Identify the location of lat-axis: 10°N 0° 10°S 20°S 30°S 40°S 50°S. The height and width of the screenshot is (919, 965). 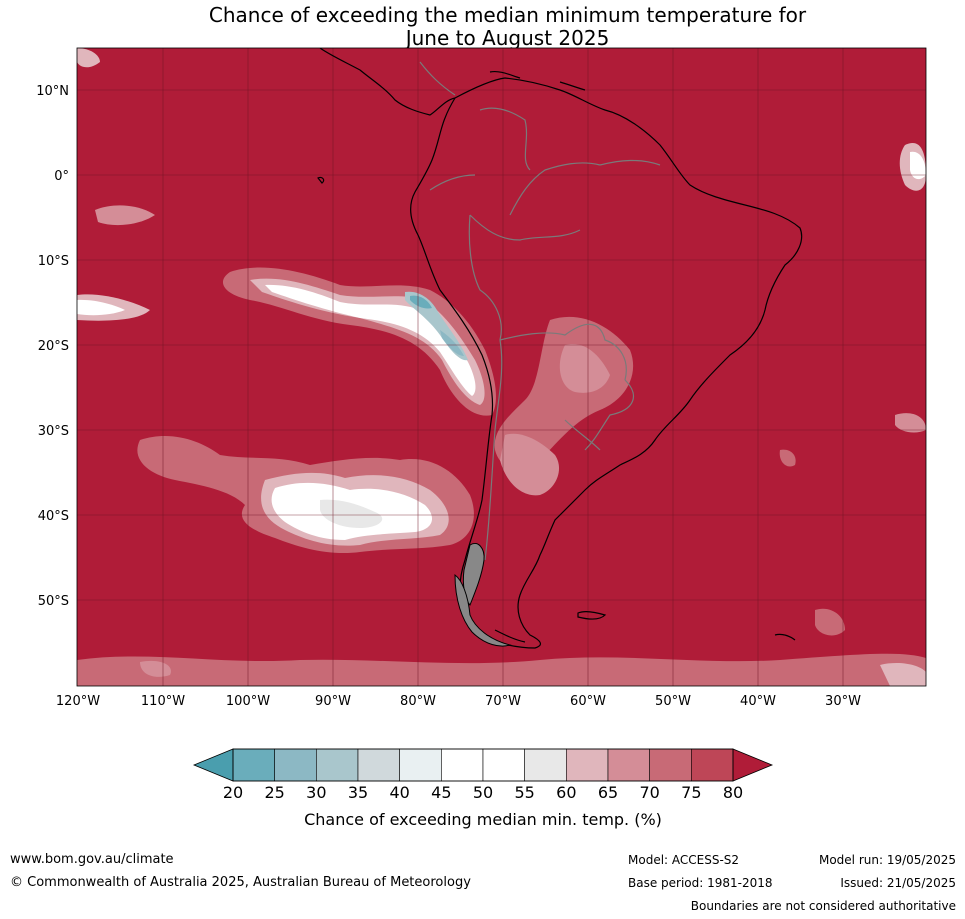
(52, 346).